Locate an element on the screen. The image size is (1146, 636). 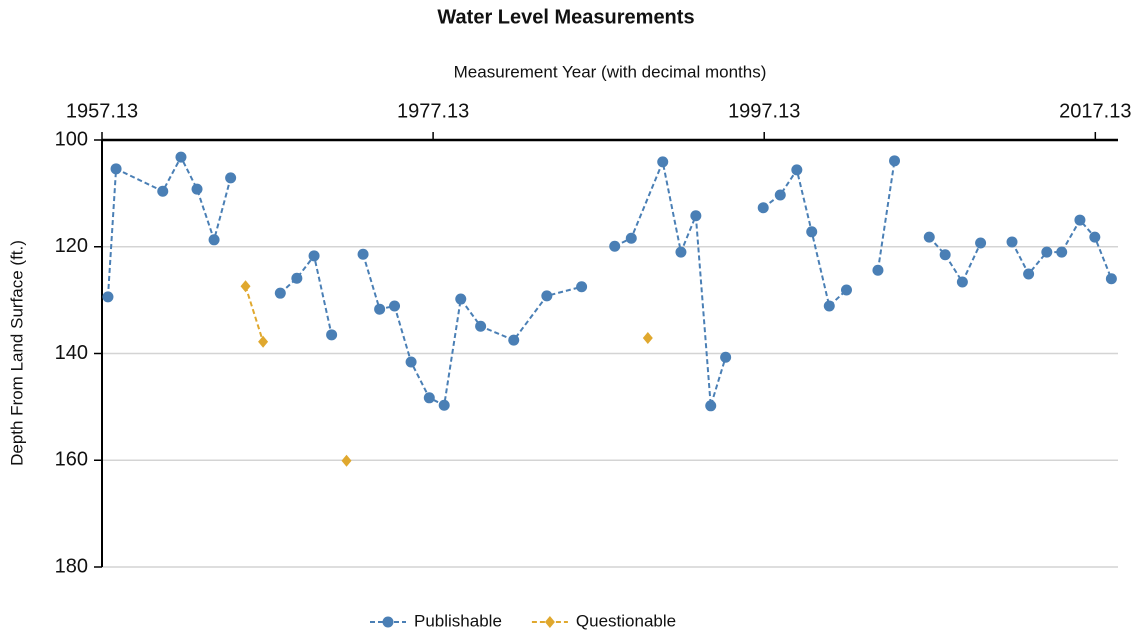
series-line is located at coordinates (447, 314).